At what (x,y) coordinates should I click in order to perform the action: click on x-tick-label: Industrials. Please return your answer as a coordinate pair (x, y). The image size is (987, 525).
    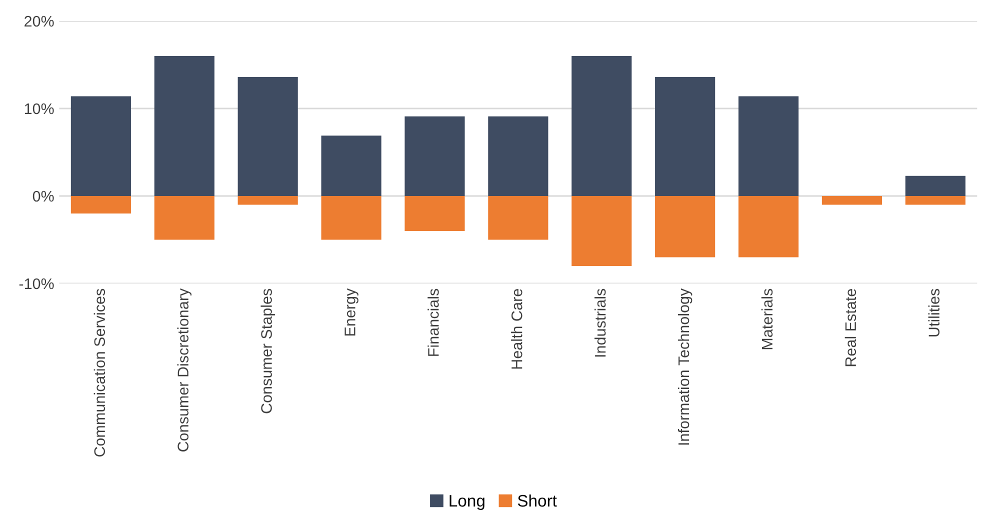
    Looking at the image, I should click on (600, 322).